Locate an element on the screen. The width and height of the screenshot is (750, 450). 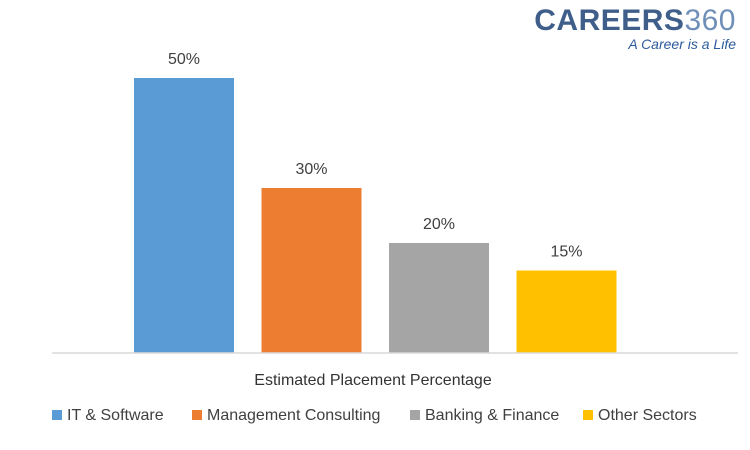
logo-number: 360 is located at coordinates (710, 20).